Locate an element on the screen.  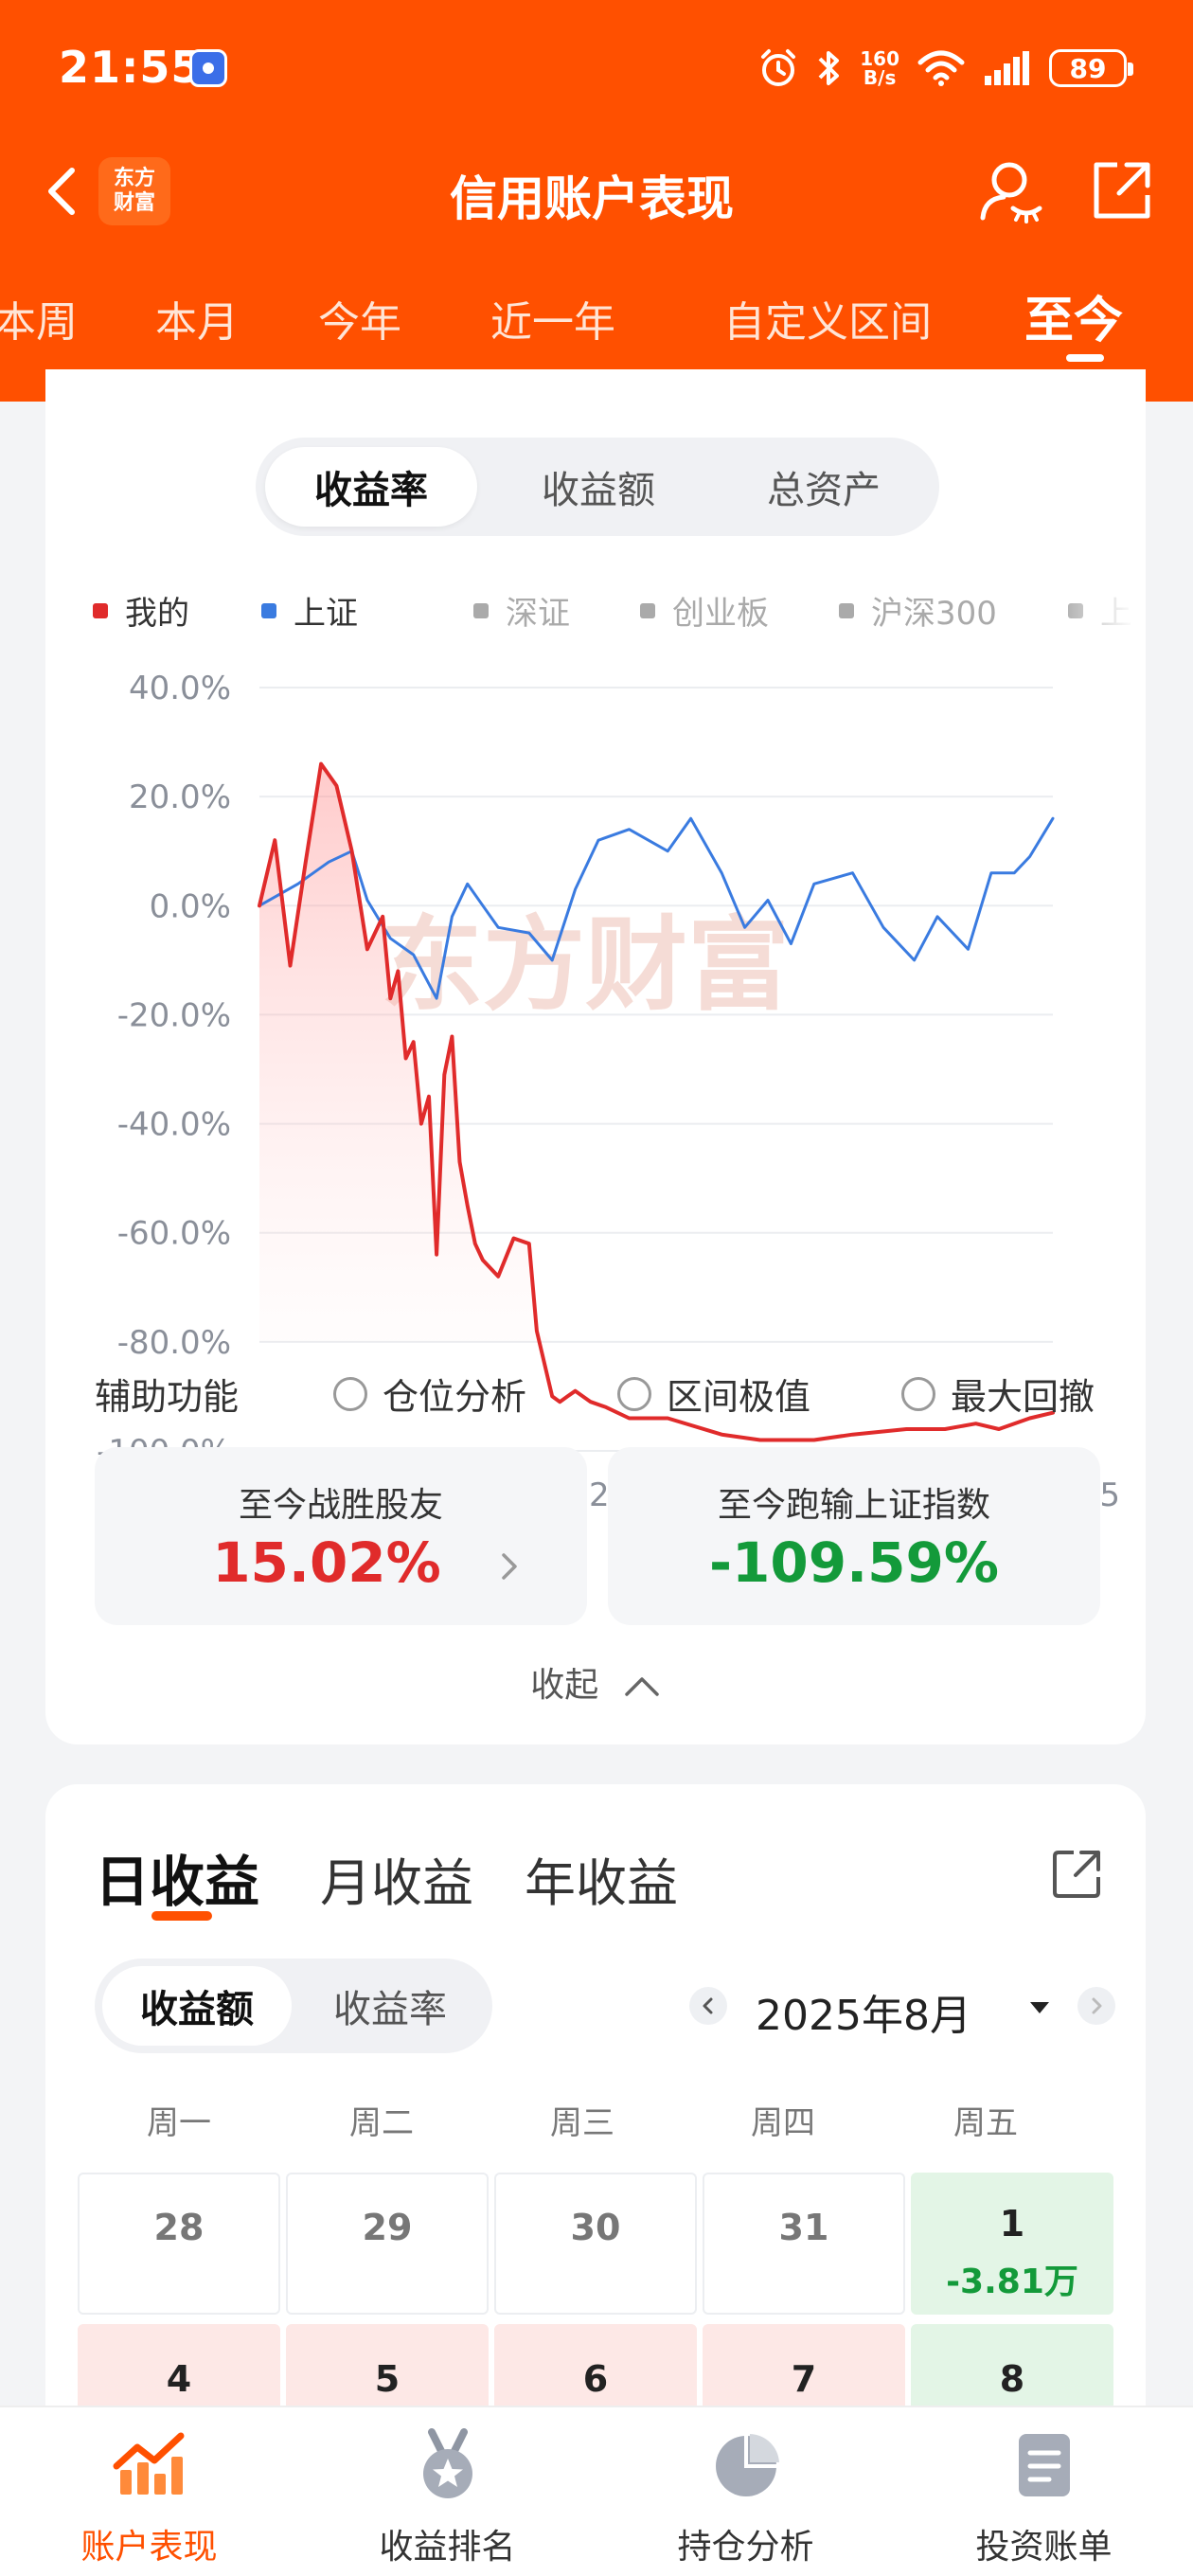
period-tab-month: 本月 is located at coordinates (197, 322).